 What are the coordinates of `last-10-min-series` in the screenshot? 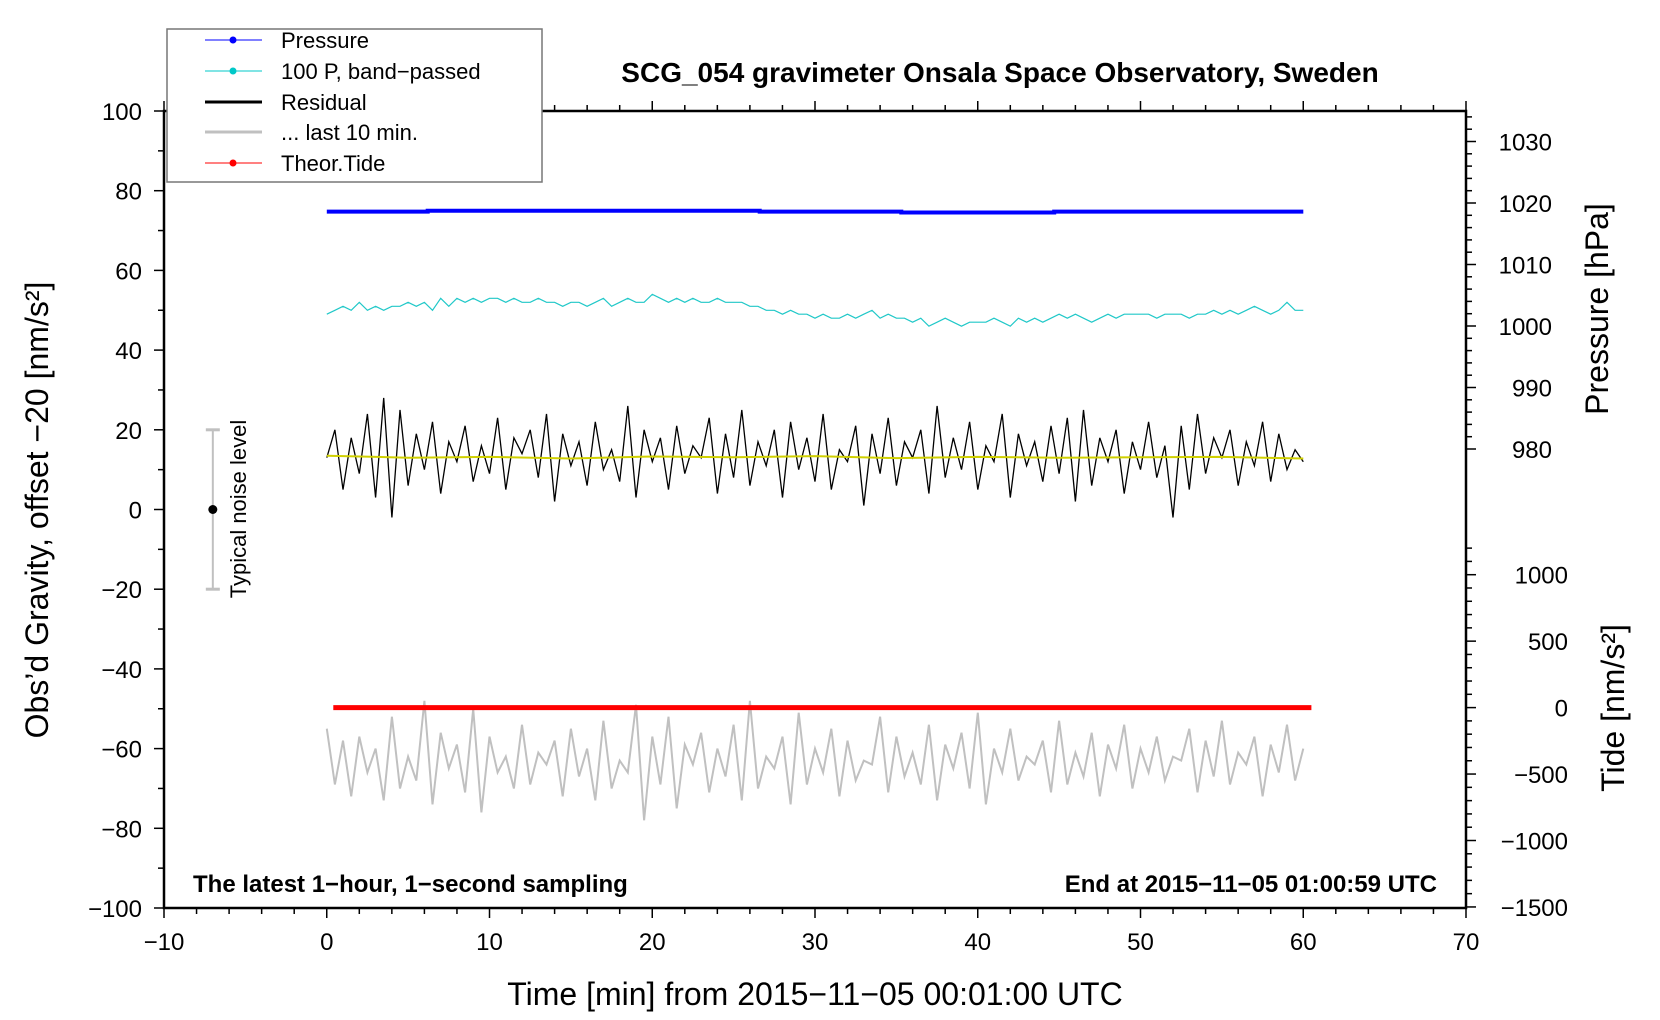 It's located at (815, 760).